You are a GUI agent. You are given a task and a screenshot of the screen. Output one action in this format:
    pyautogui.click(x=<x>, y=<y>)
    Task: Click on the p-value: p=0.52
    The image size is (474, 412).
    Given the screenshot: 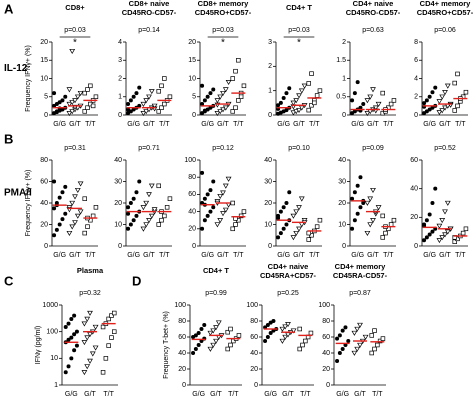 What is the action you would take?
    pyautogui.click(x=445, y=148)
    